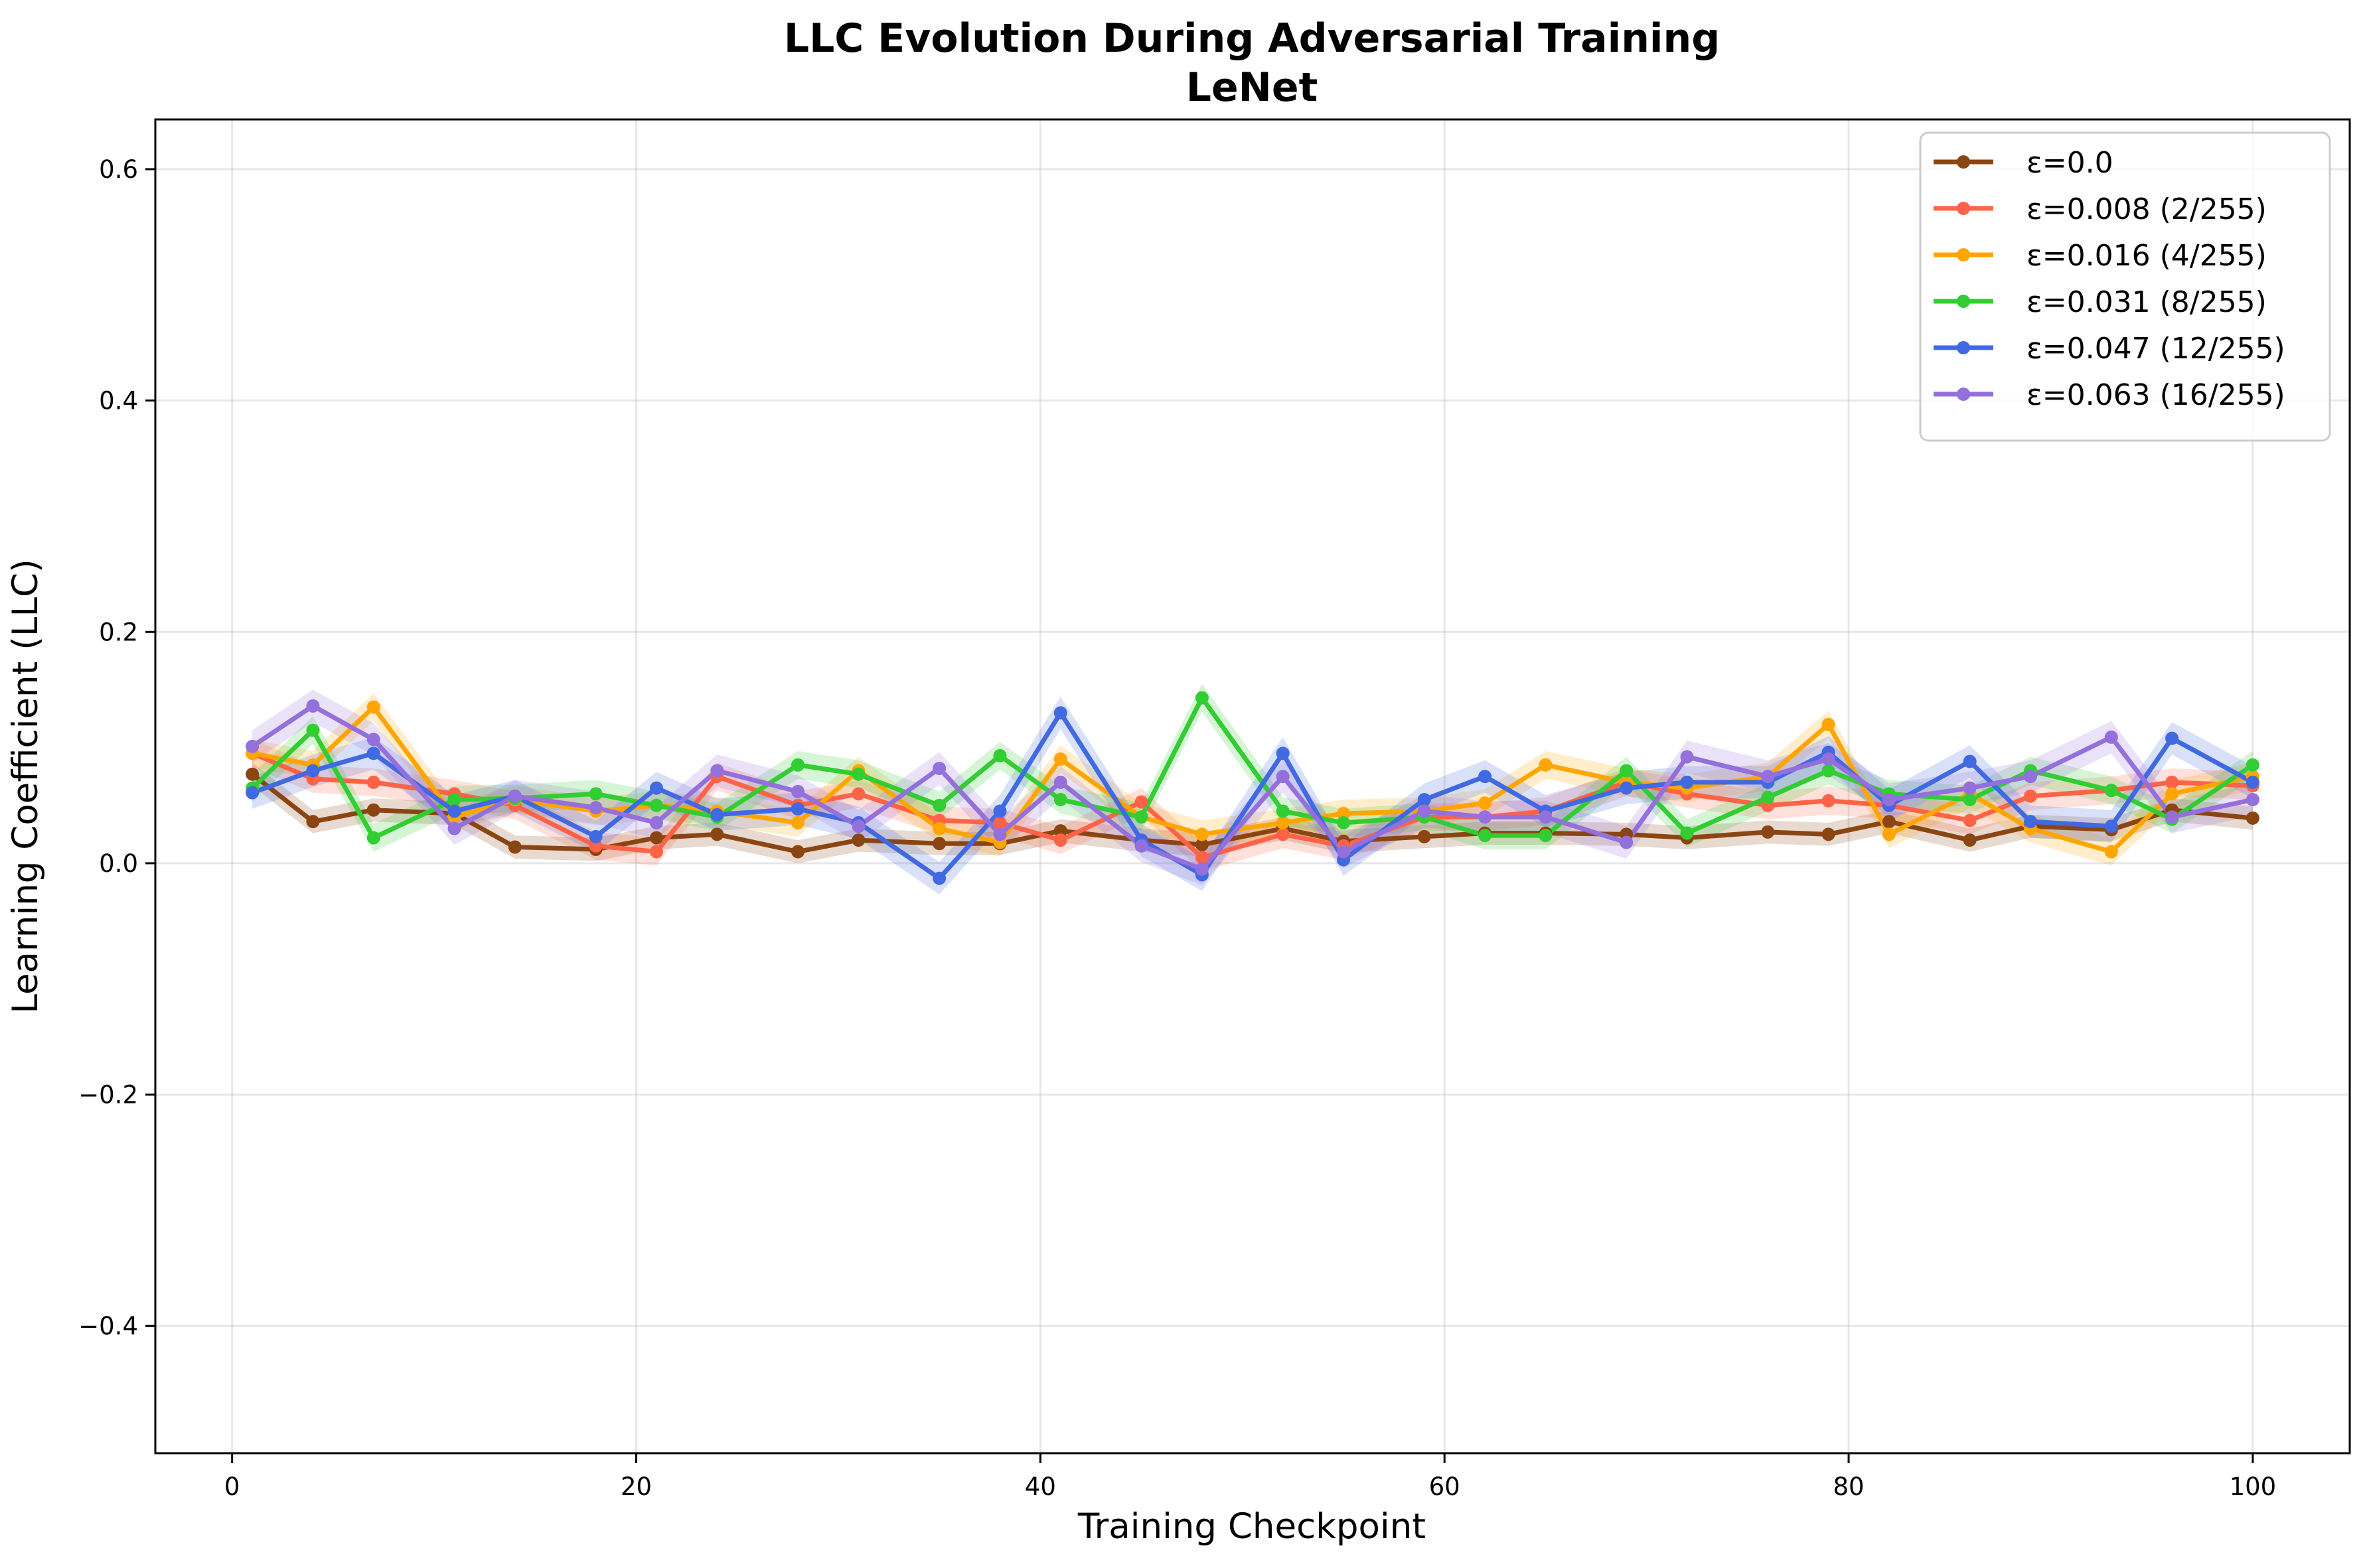 Image resolution: width=2369 pixels, height=1568 pixels. What do you see at coordinates (2155, 395) in the screenshot?
I see `legend-label: ε=0.063 (16/255)` at bounding box center [2155, 395].